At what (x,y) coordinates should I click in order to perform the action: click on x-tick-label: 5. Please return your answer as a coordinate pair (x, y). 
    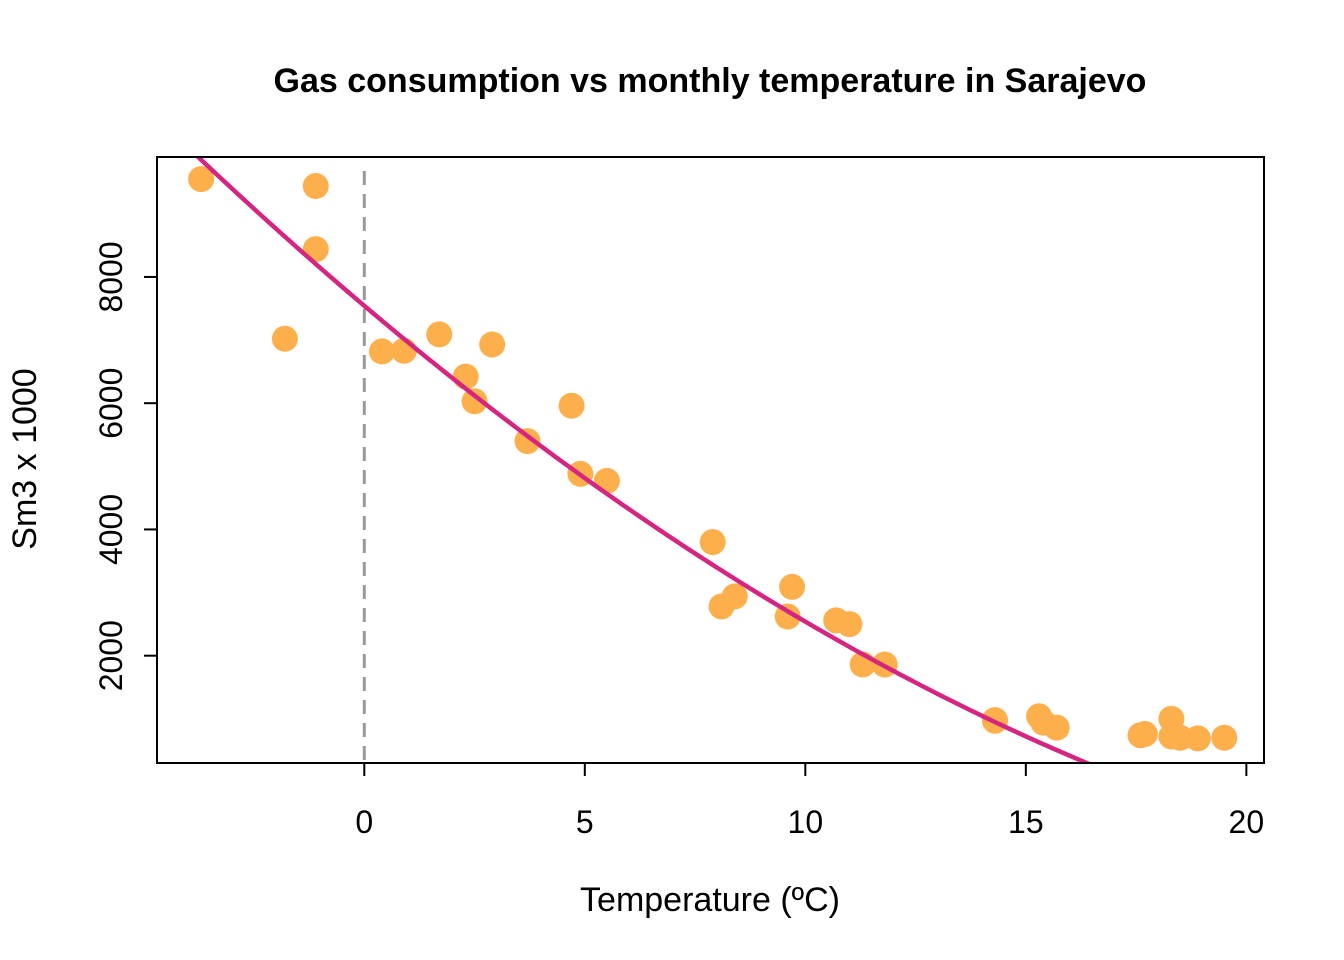
    Looking at the image, I should click on (585, 822).